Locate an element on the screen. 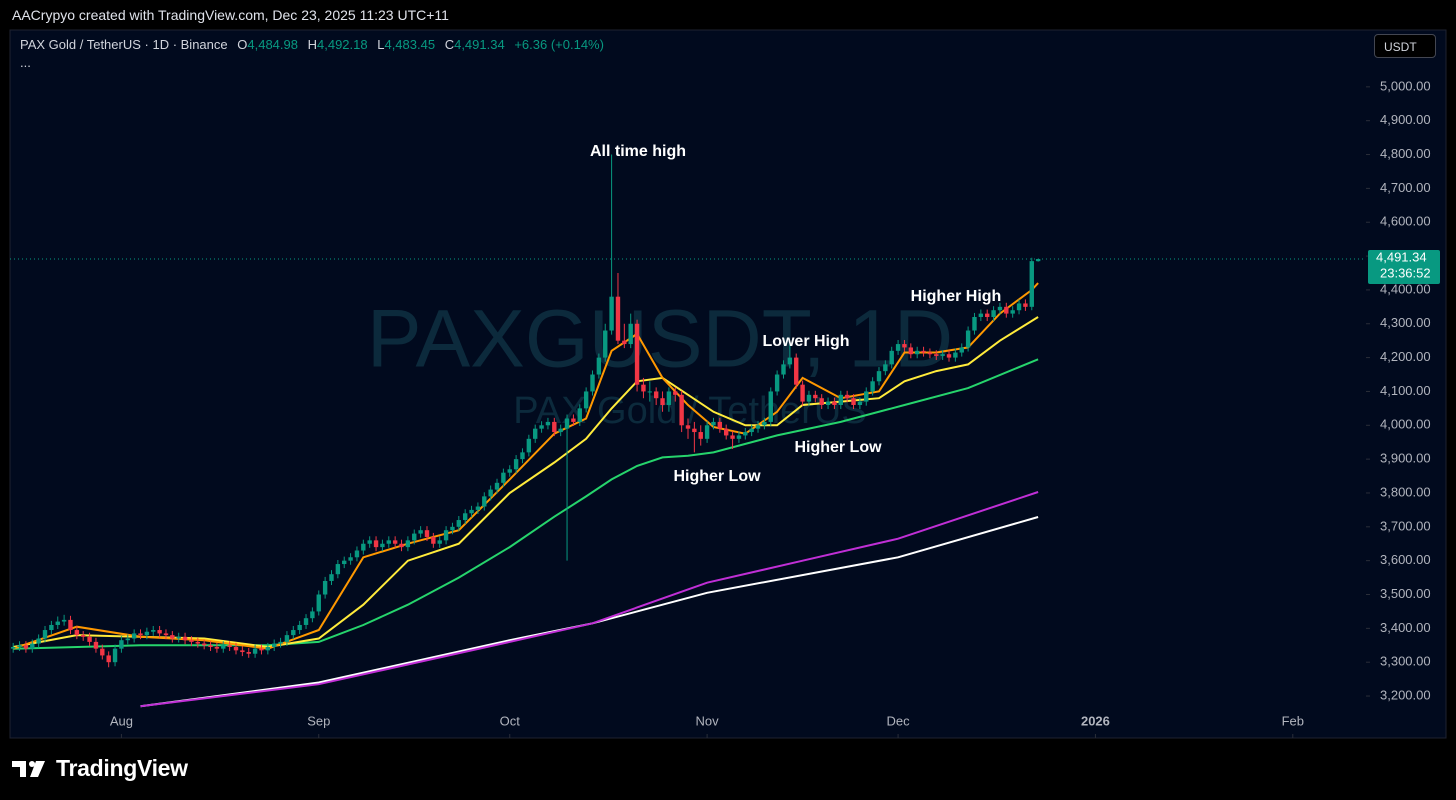 The width and height of the screenshot is (1456, 800). last-price-label: 4,491.34 is located at coordinates (1401, 256).